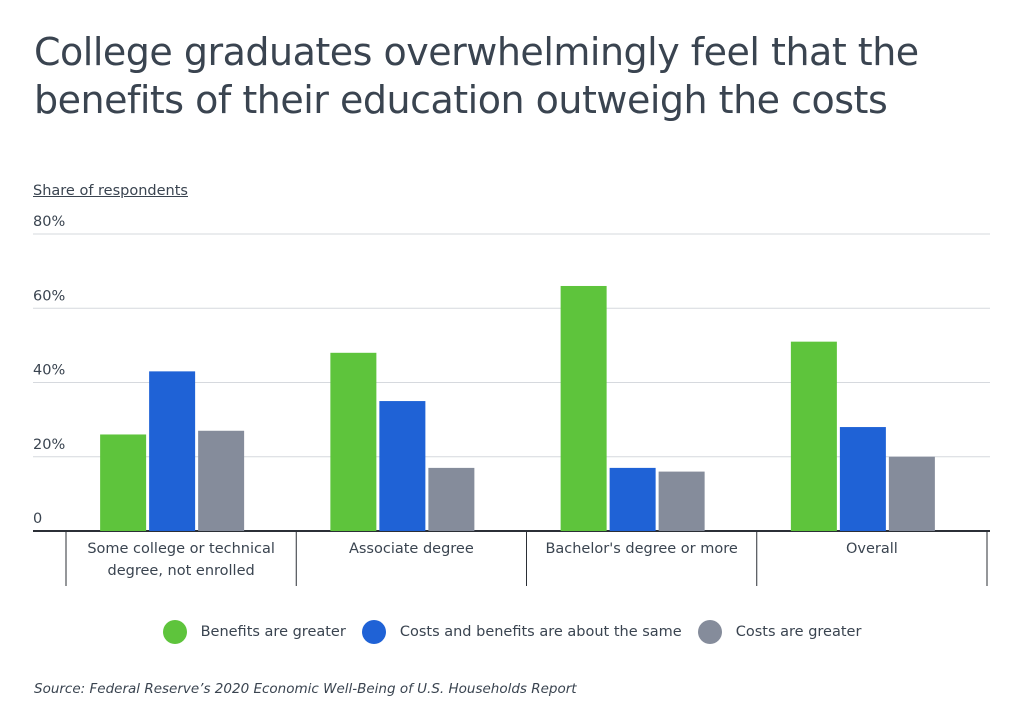  I want to click on x-tick-label: degree, not enrolled, so click(181, 571).